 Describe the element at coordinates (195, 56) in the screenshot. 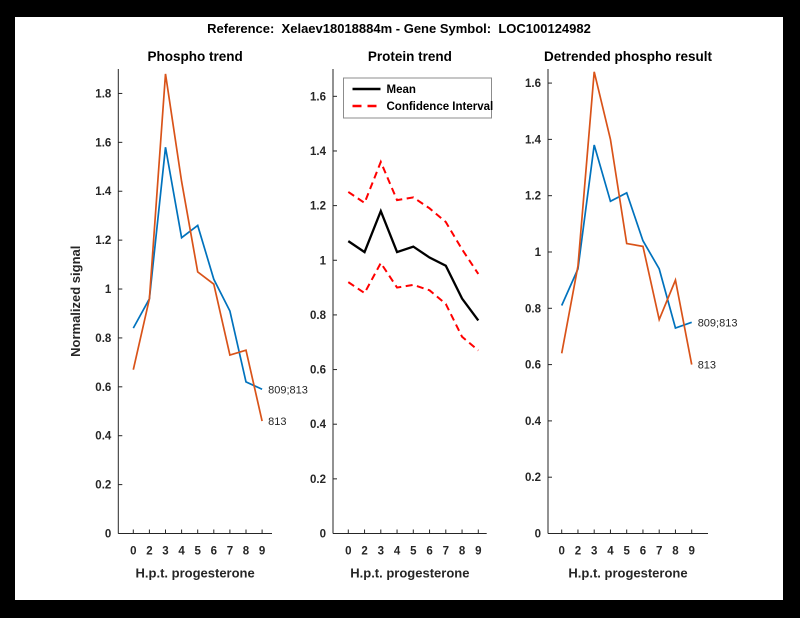

I see `chart-title: Phospho trend` at that location.